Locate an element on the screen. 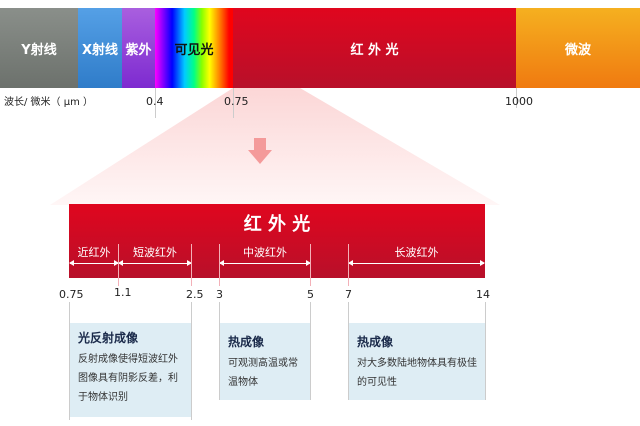  segment-xray: X射线 is located at coordinates (100, 48).